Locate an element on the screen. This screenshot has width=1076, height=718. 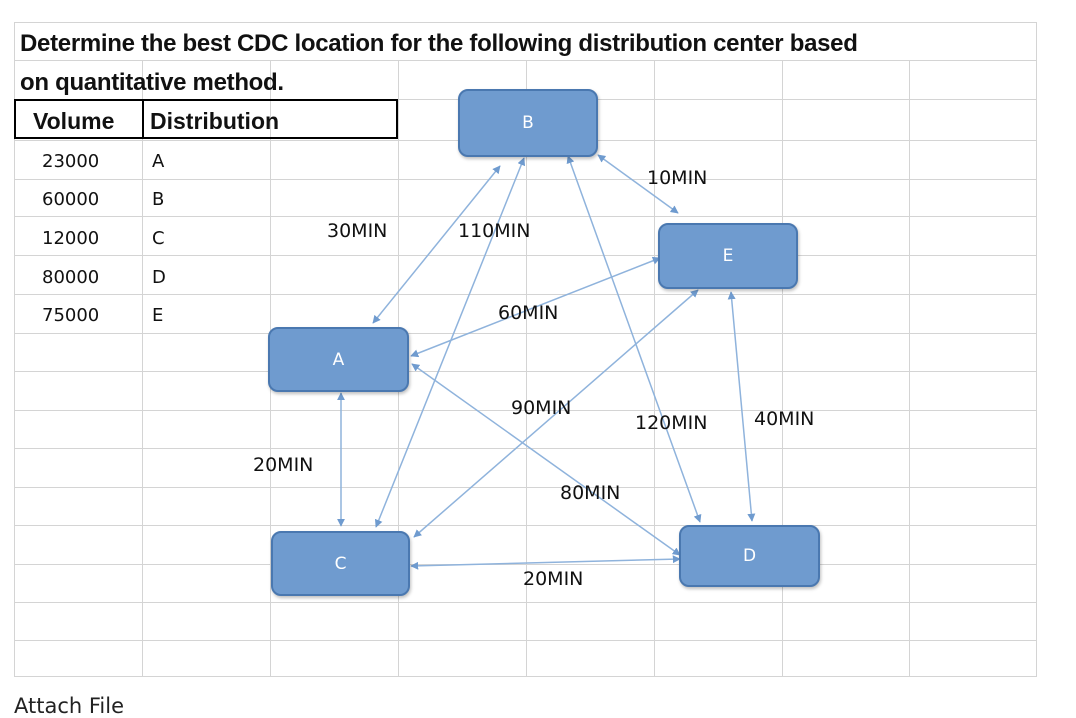
edge-label-a-d: 80MIN is located at coordinates (590, 493).